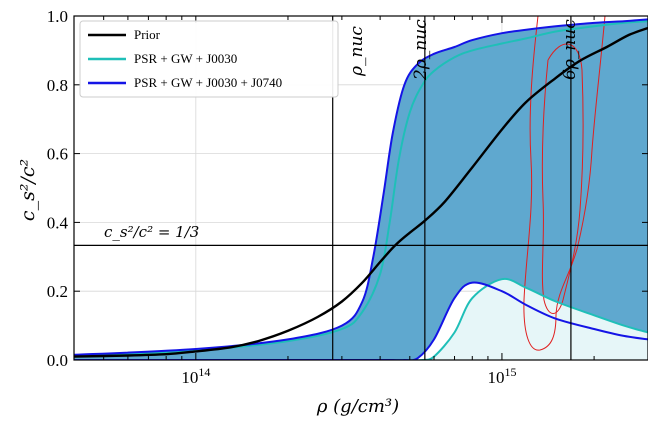 This screenshot has height=421, width=648. What do you see at coordinates (58, 222) in the screenshot?
I see `y-tick-label-2: 0.4` at bounding box center [58, 222].